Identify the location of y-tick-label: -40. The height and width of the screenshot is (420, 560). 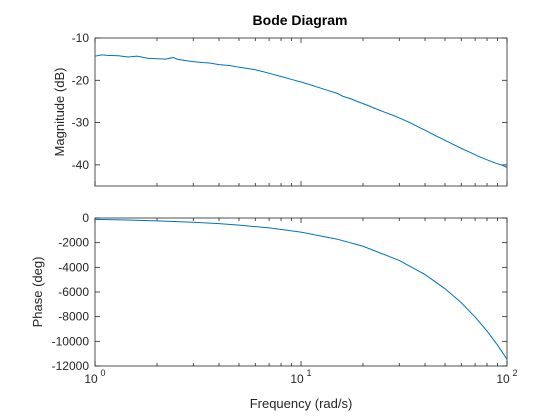
(81, 165).